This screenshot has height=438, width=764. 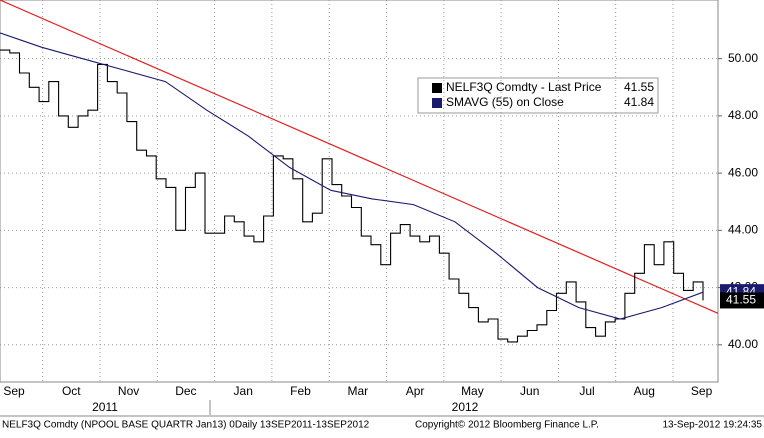 What do you see at coordinates (71, 391) in the screenshot?
I see `x-tick-label: Oct` at bounding box center [71, 391].